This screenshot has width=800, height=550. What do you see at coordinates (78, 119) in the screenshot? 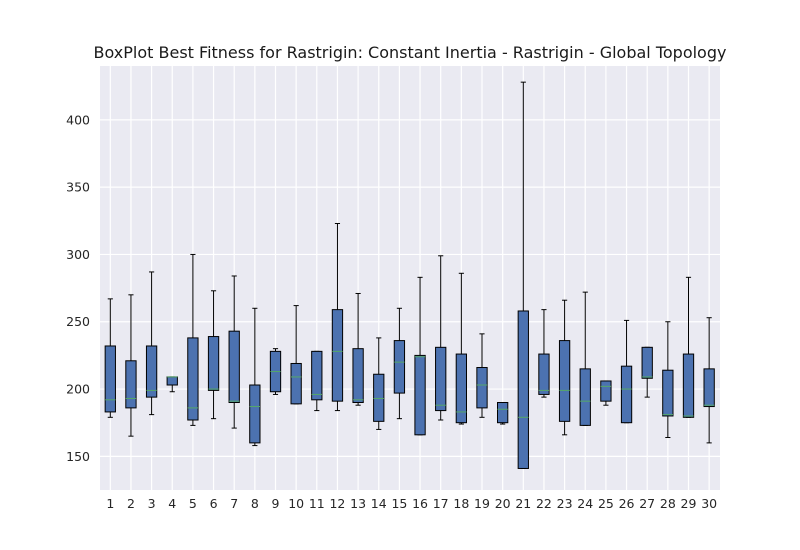
I see `y-tick-label: 400` at bounding box center [78, 119].